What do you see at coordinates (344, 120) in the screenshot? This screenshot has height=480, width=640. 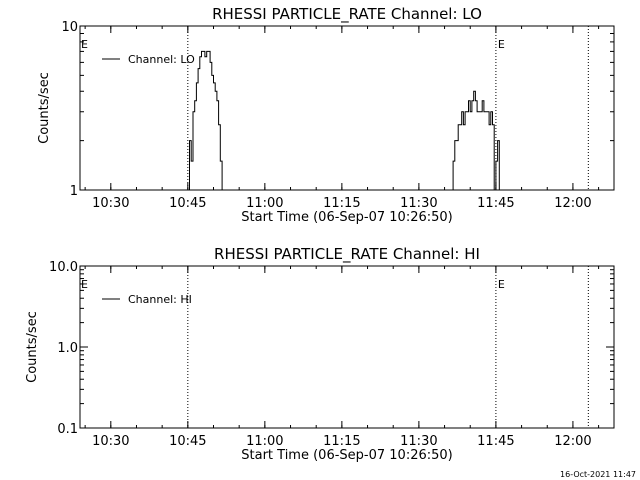 I see `series-line` at bounding box center [344, 120].